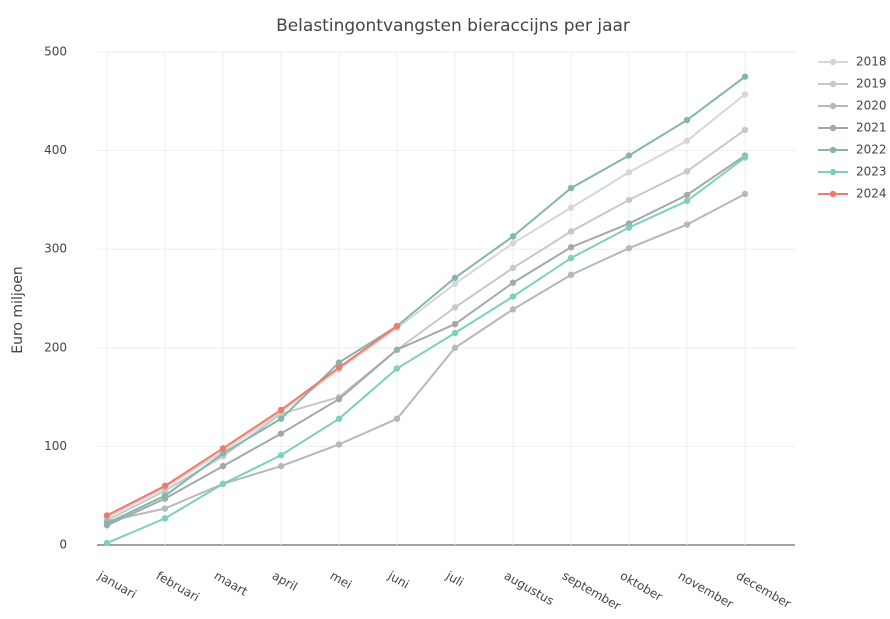 The image size is (890, 619). What do you see at coordinates (591, 591) in the screenshot?
I see `x-tick-label: september` at bounding box center [591, 591].